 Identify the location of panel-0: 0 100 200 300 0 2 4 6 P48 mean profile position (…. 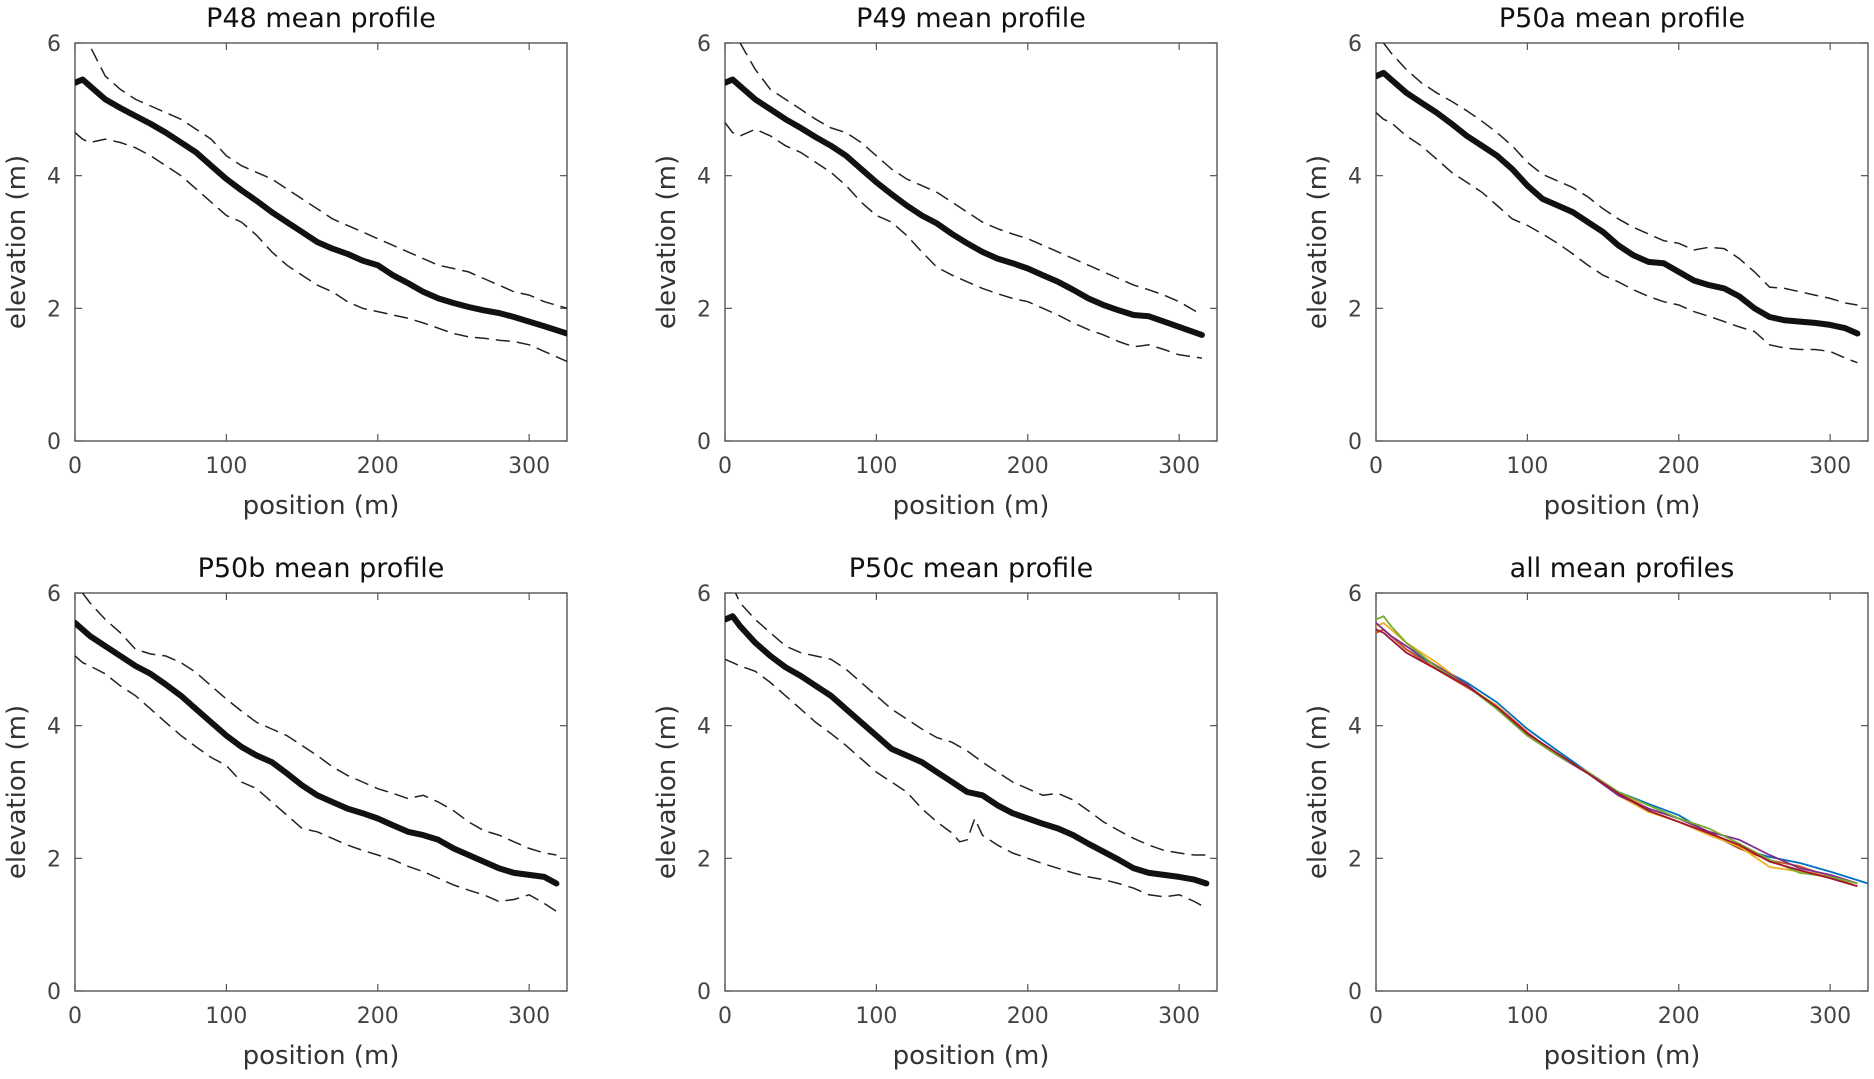
(285, 262).